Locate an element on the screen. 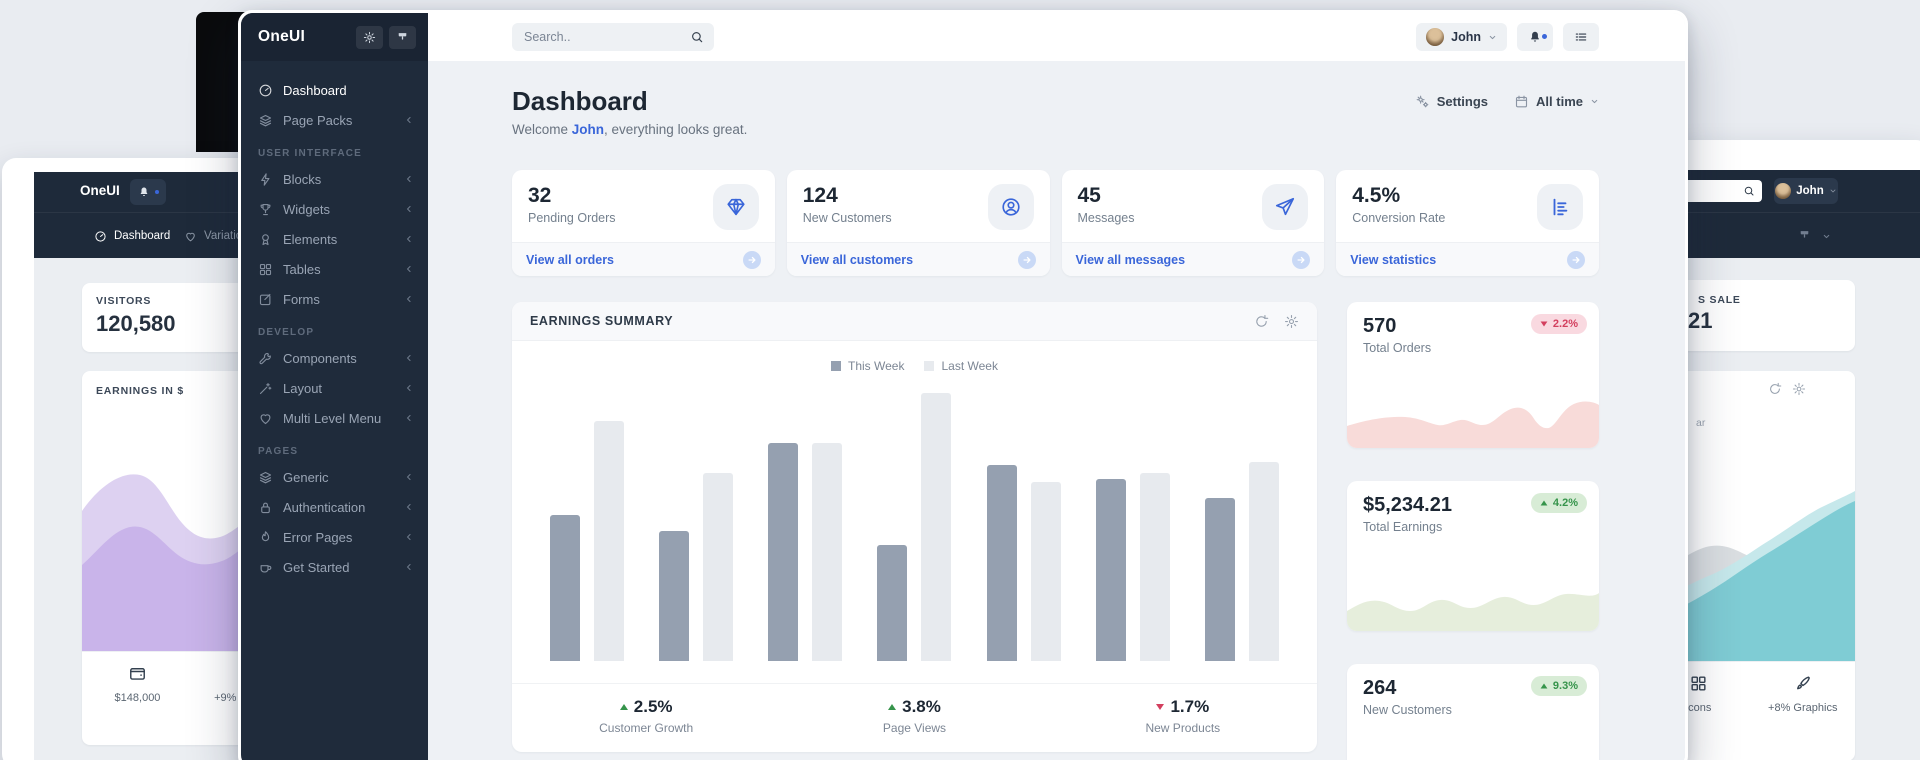 The image size is (1920, 760). wand-icon is located at coordinates (265, 388).